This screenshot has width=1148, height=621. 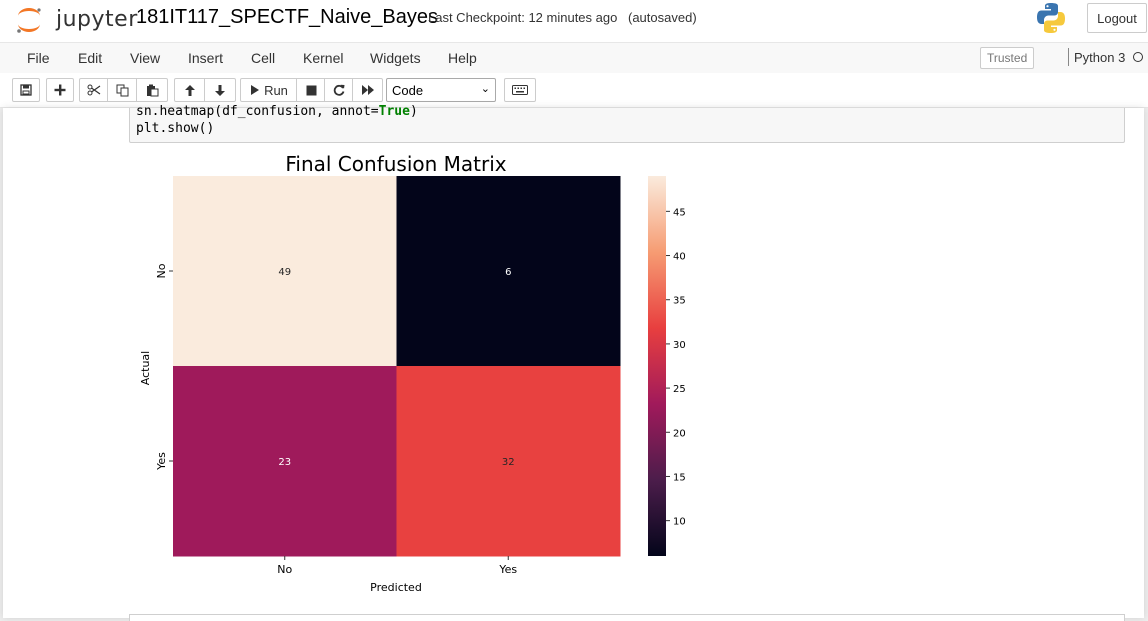 I want to click on paste-button, so click(x=152, y=90).